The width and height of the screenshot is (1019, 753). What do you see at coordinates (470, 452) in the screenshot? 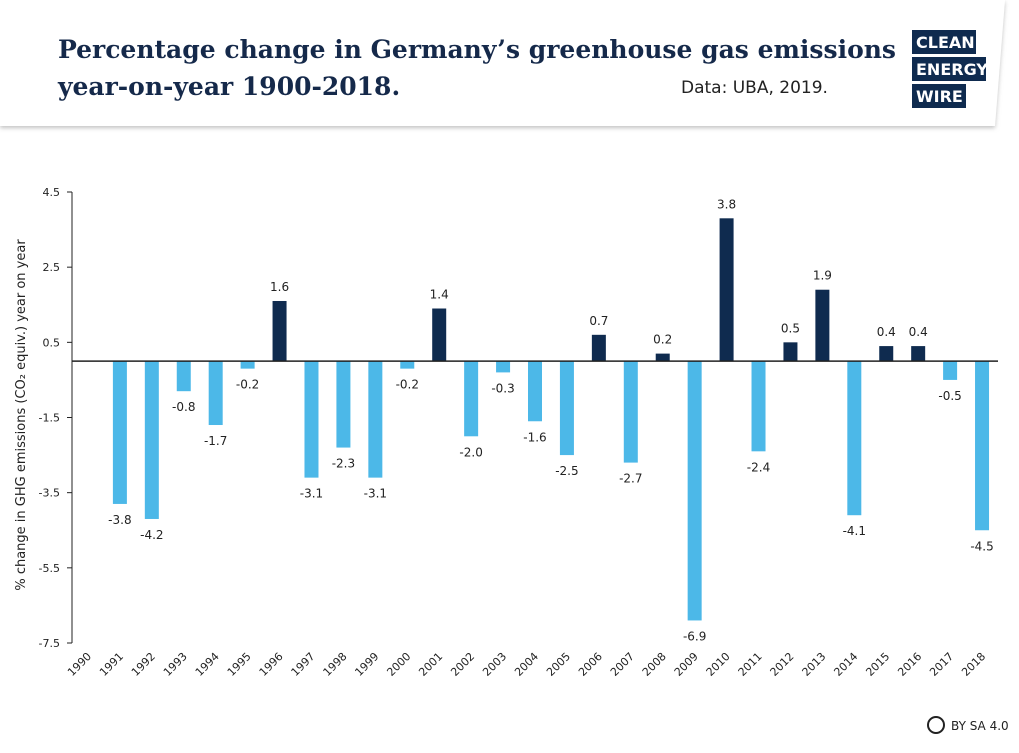
I see `value-label: -2.0` at bounding box center [470, 452].